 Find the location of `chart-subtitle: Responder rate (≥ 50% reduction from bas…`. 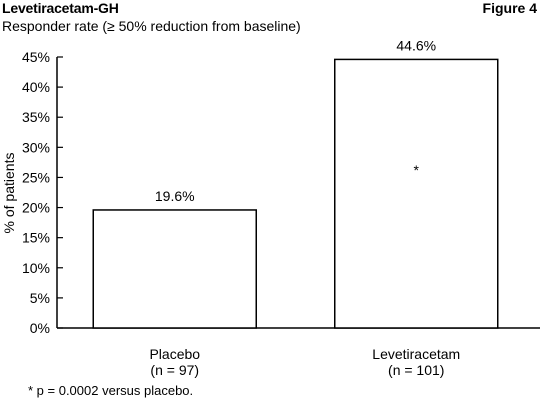

chart-subtitle: Responder rate (≥ 50% reduction from bas… is located at coordinates (151, 26).